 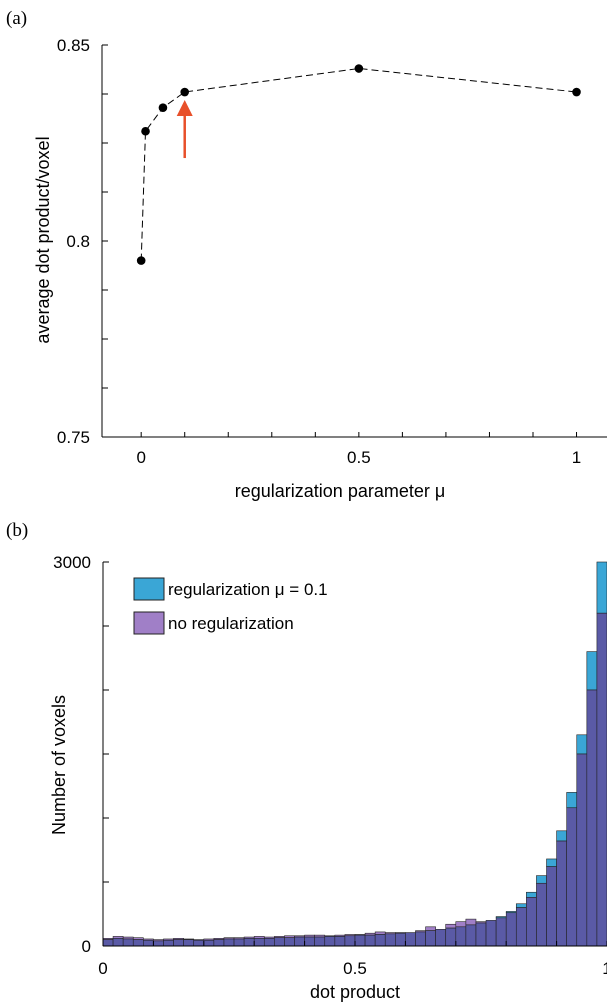 What do you see at coordinates (576, 457) in the screenshot?
I see `x-tick-label: 1` at bounding box center [576, 457].